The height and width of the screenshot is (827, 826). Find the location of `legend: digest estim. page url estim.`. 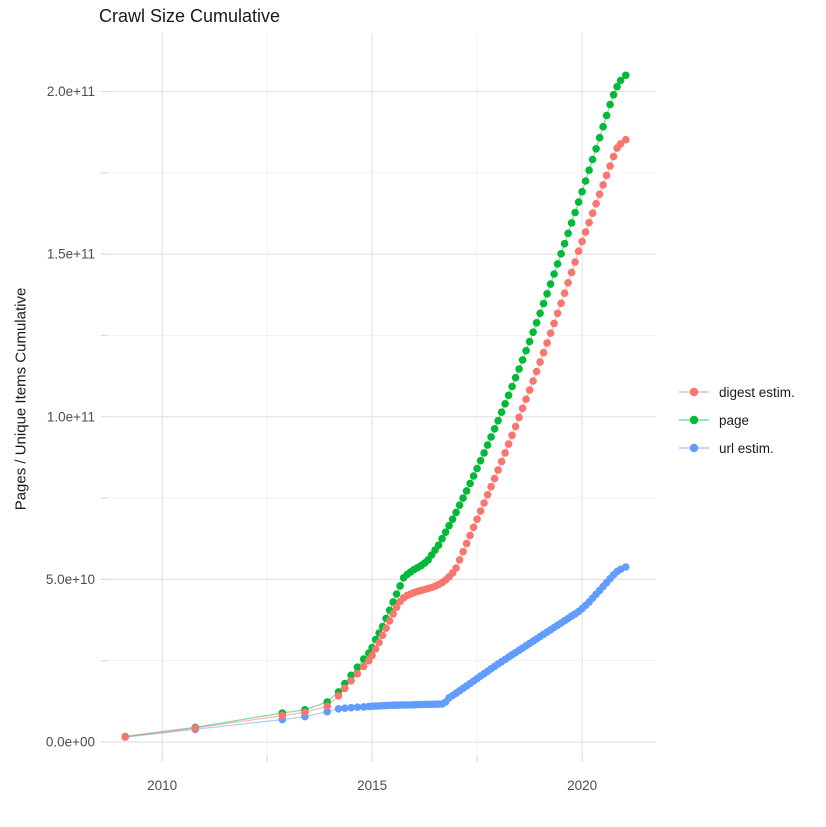

legend: digest estim. page url estim. is located at coordinates (736, 420).